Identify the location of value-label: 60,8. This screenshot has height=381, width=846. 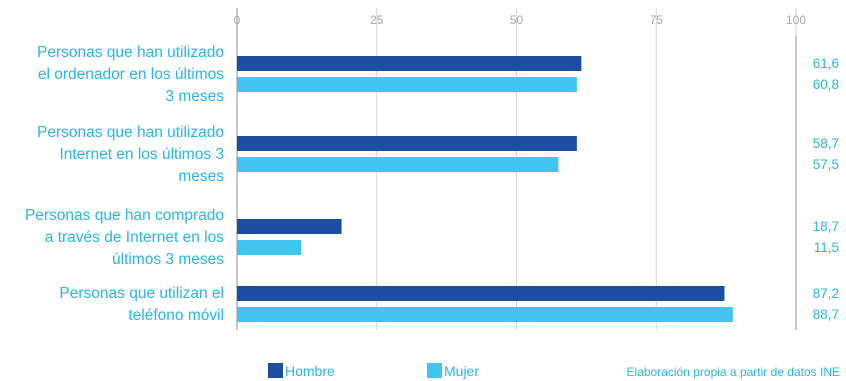
(826, 84).